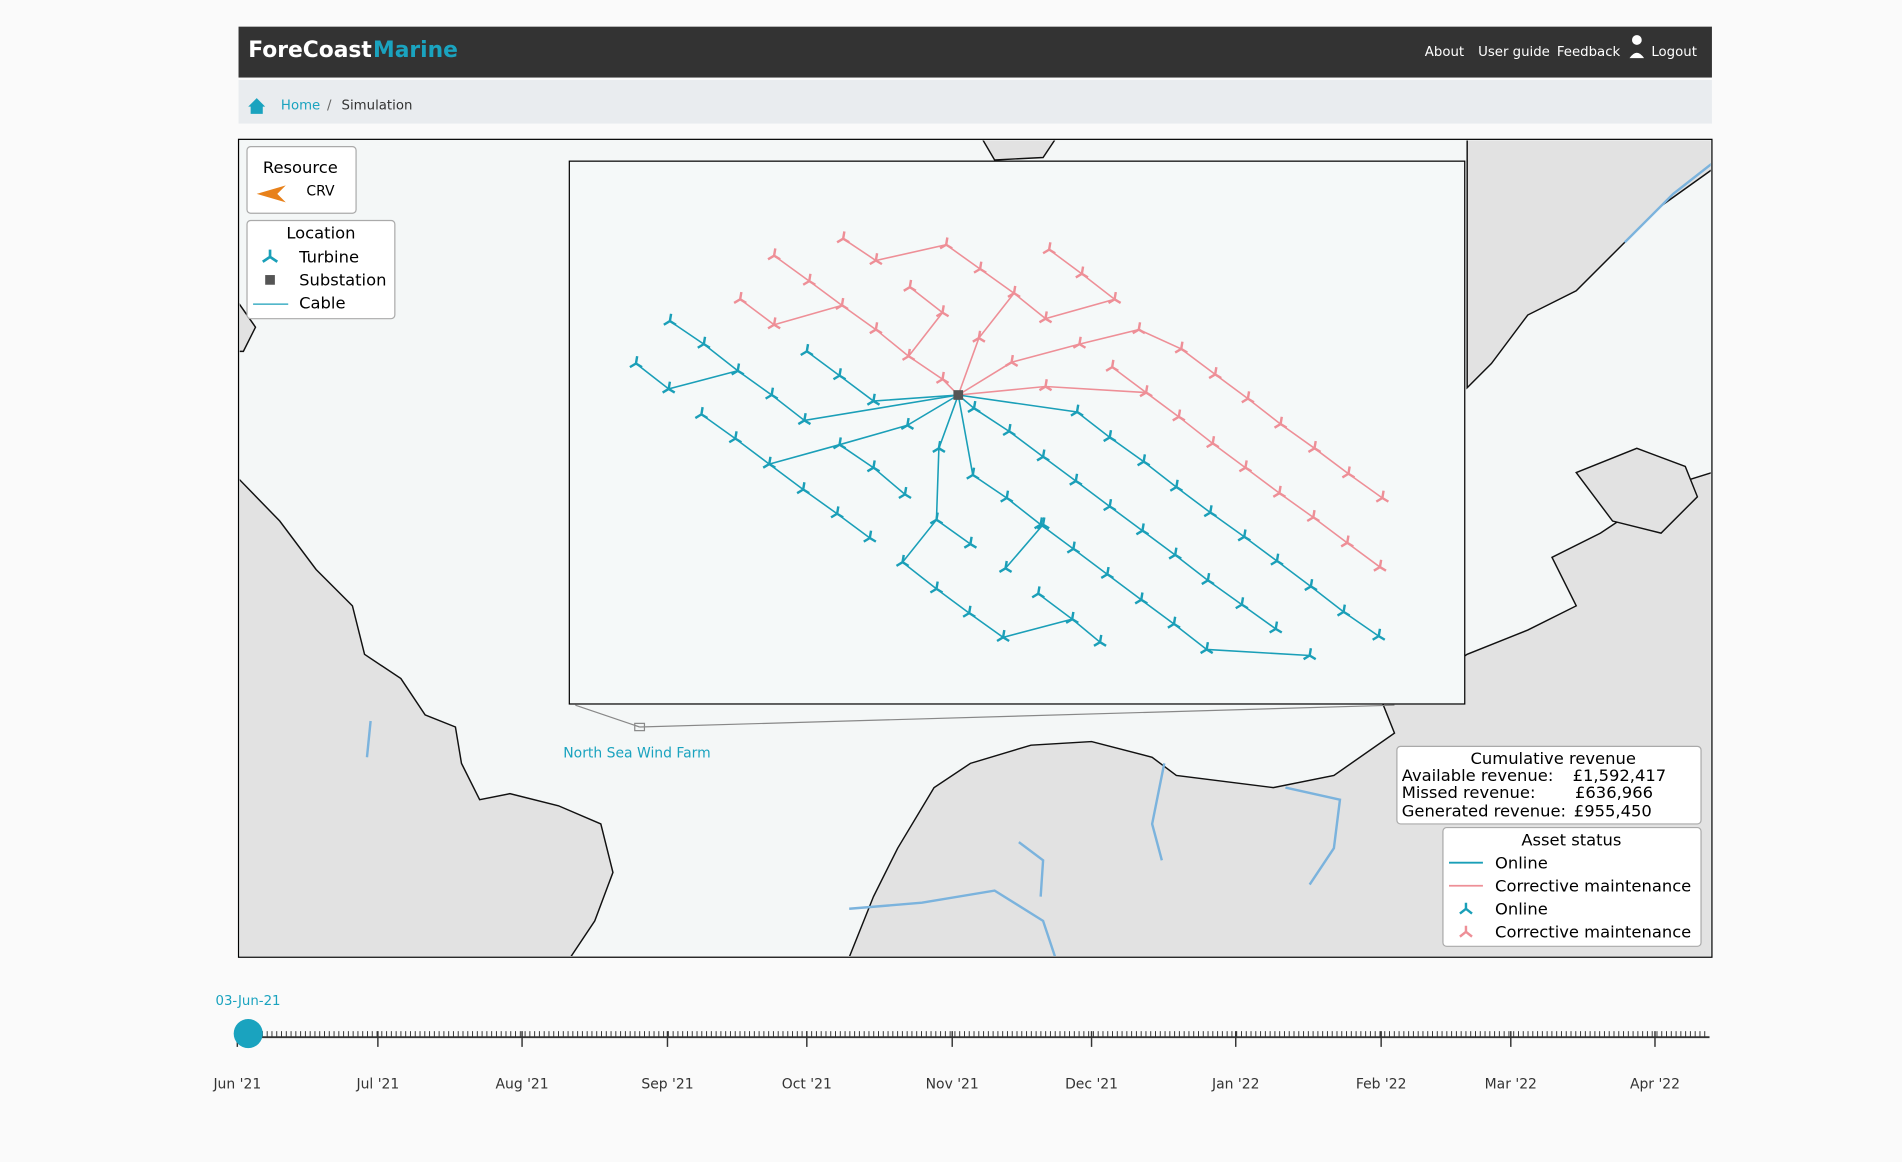 This screenshot has height=1162, width=1902. What do you see at coordinates (975, 52) in the screenshot?
I see `header-bar` at bounding box center [975, 52].